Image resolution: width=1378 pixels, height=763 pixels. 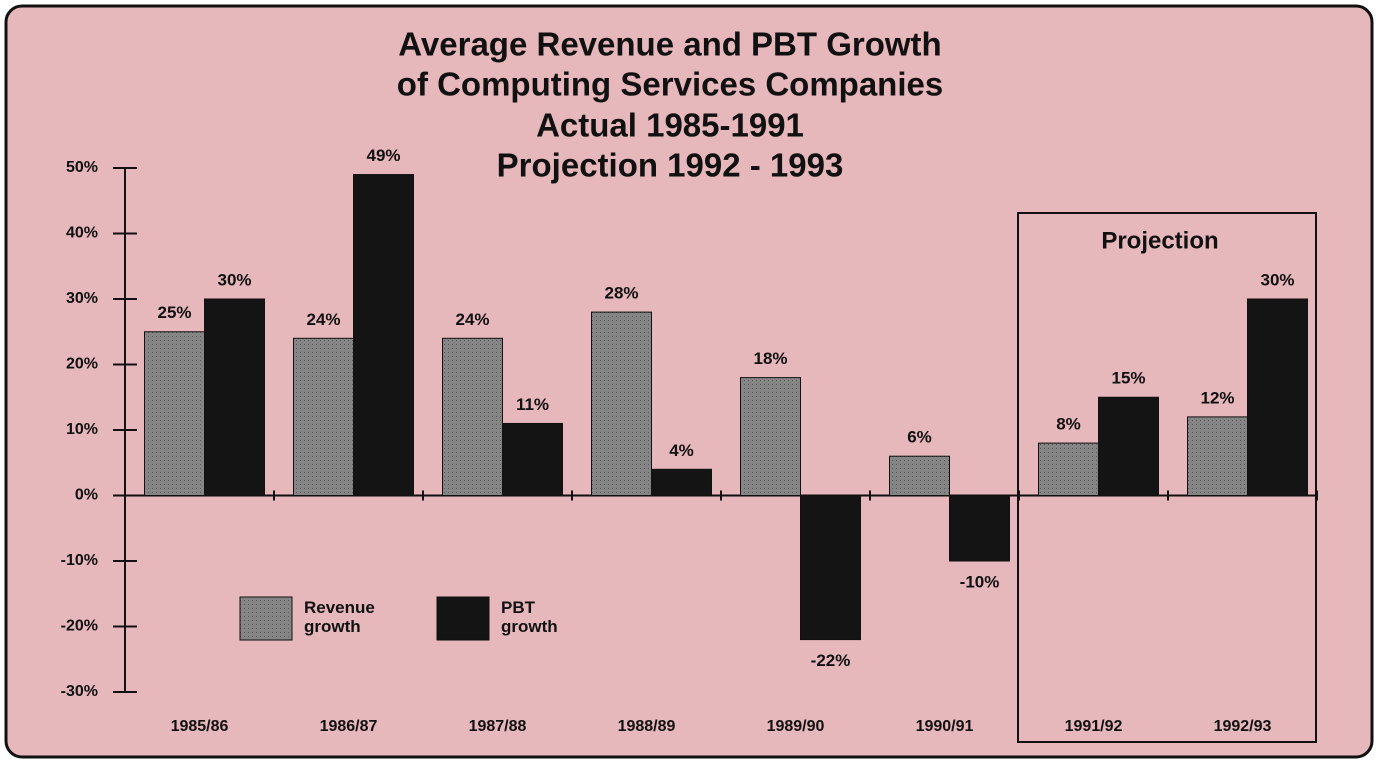 I want to click on y-tick-label: 0%, so click(x=86, y=495).